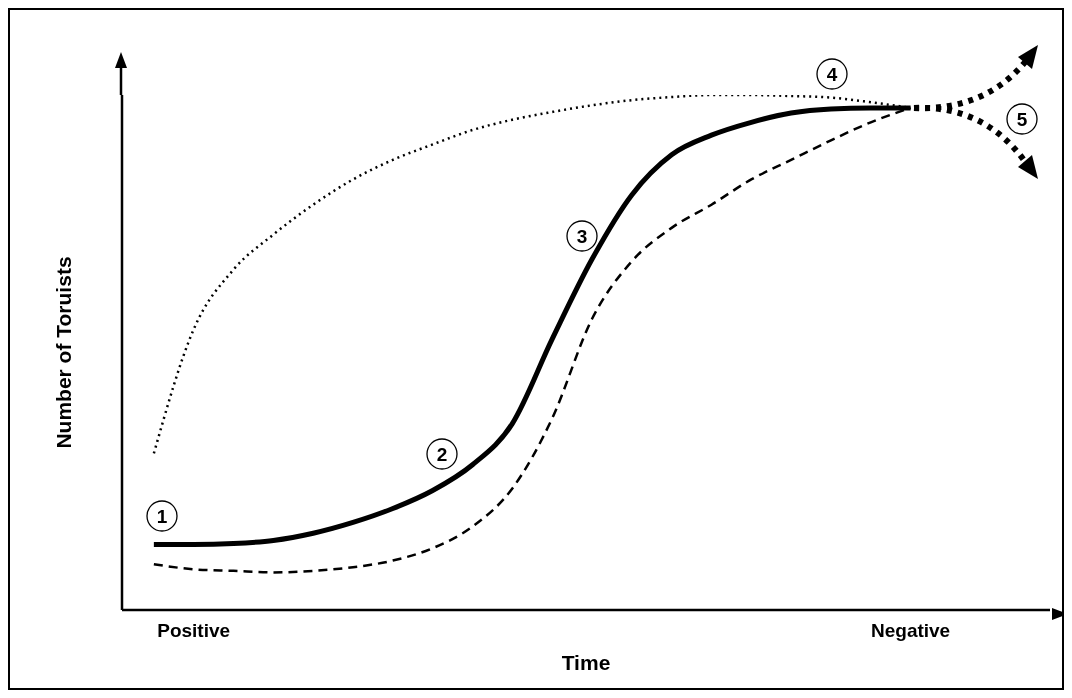 This screenshot has width=1072, height=698. Describe the element at coordinates (194, 631) in the screenshot. I see `x-tick-label: Positive` at that location.